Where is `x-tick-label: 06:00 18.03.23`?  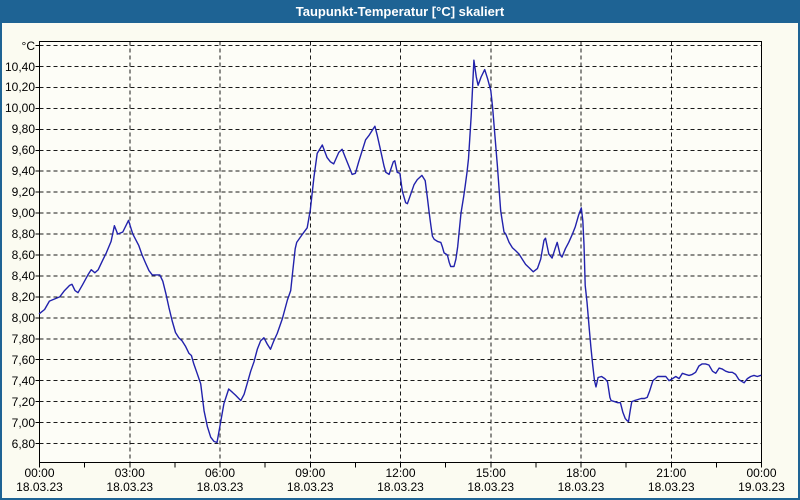 x-tick-label: 06:00 18.03.23 is located at coordinates (220, 480).